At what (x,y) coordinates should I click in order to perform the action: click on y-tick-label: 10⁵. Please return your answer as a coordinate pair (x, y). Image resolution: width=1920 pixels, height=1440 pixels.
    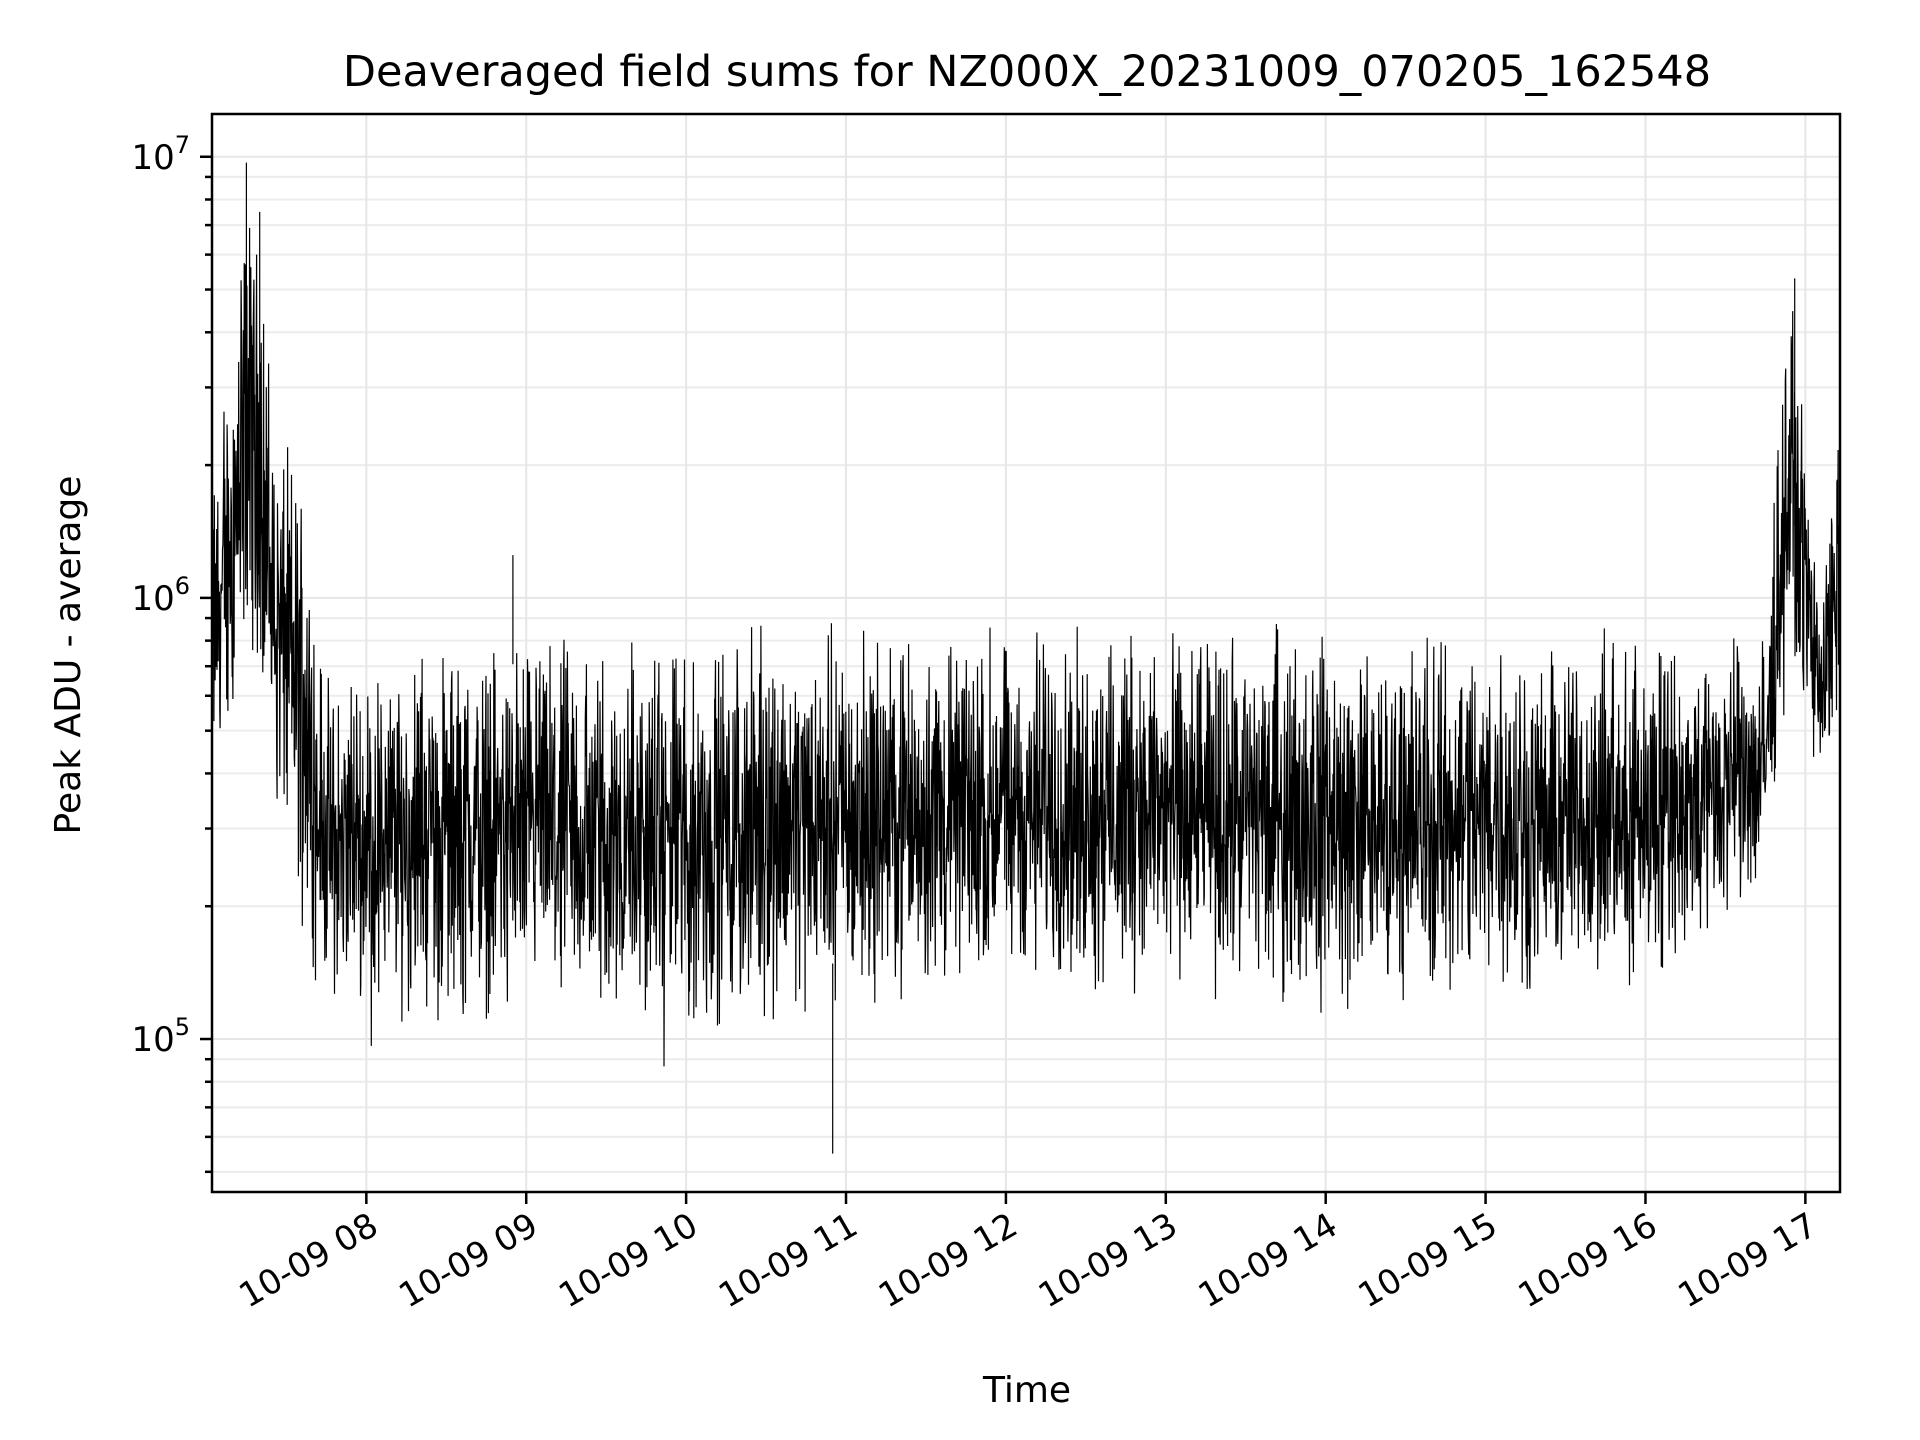
    Looking at the image, I should click on (160, 1036).